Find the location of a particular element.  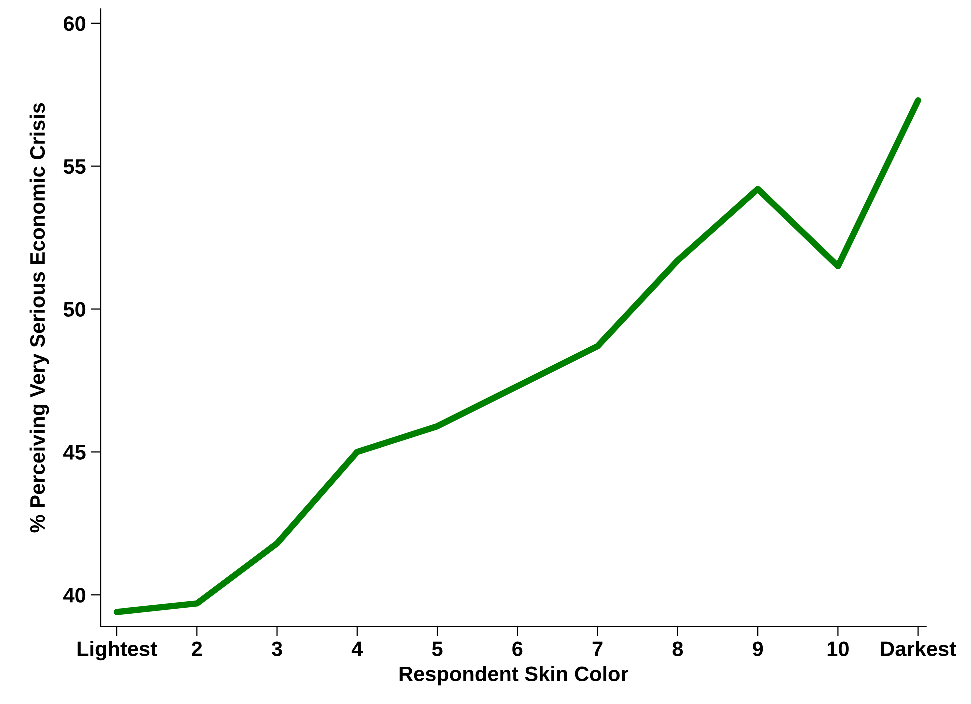

x-tick-label: 9 is located at coordinates (758, 649).